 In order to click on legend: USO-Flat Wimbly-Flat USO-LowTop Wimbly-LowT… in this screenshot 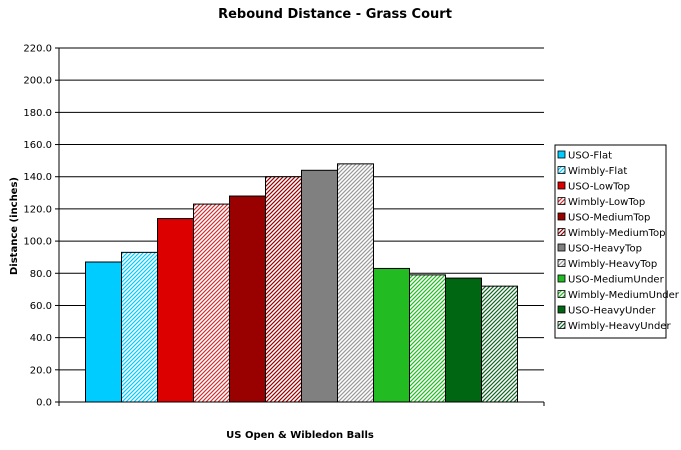, I will do `click(617, 241)`.